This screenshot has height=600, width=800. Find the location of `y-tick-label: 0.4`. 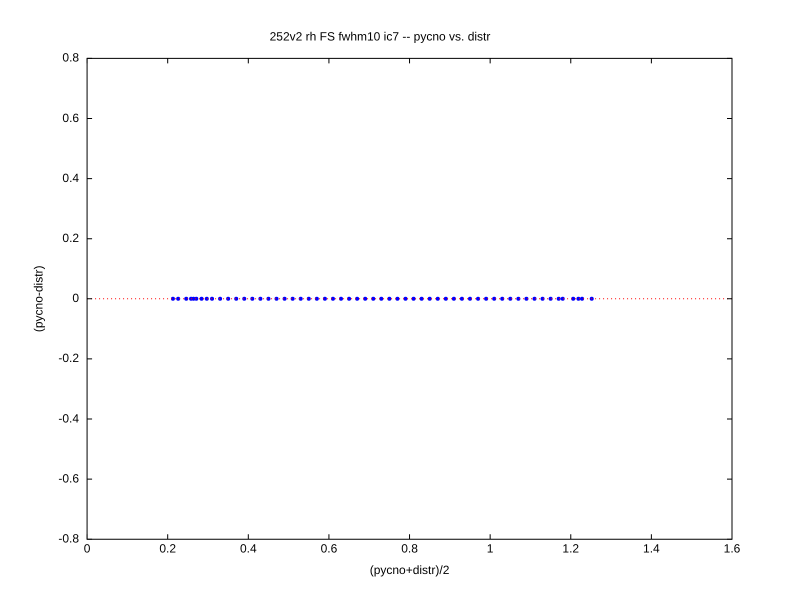

y-tick-label: 0.4 is located at coordinates (71, 177).